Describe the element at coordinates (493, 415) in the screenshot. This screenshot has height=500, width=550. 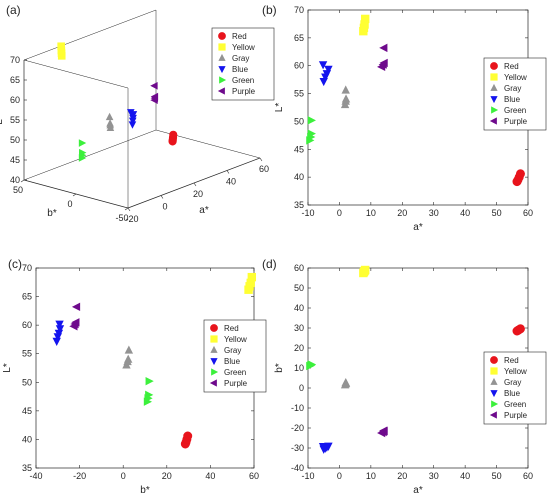
I see `legend-marker-purple` at that location.